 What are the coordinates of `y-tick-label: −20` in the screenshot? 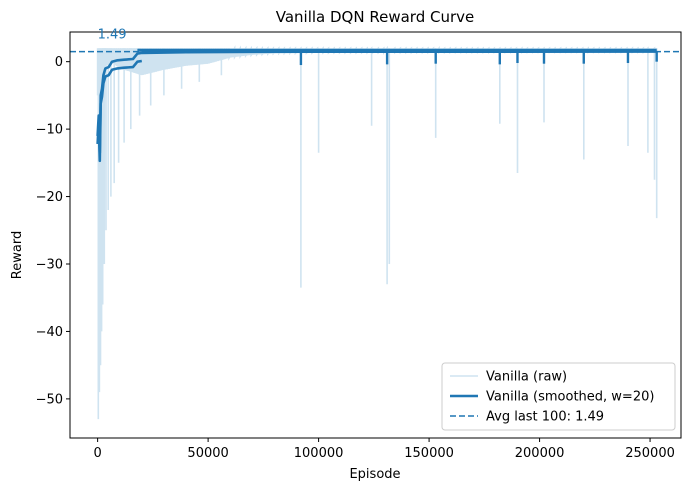 It's located at (49, 197).